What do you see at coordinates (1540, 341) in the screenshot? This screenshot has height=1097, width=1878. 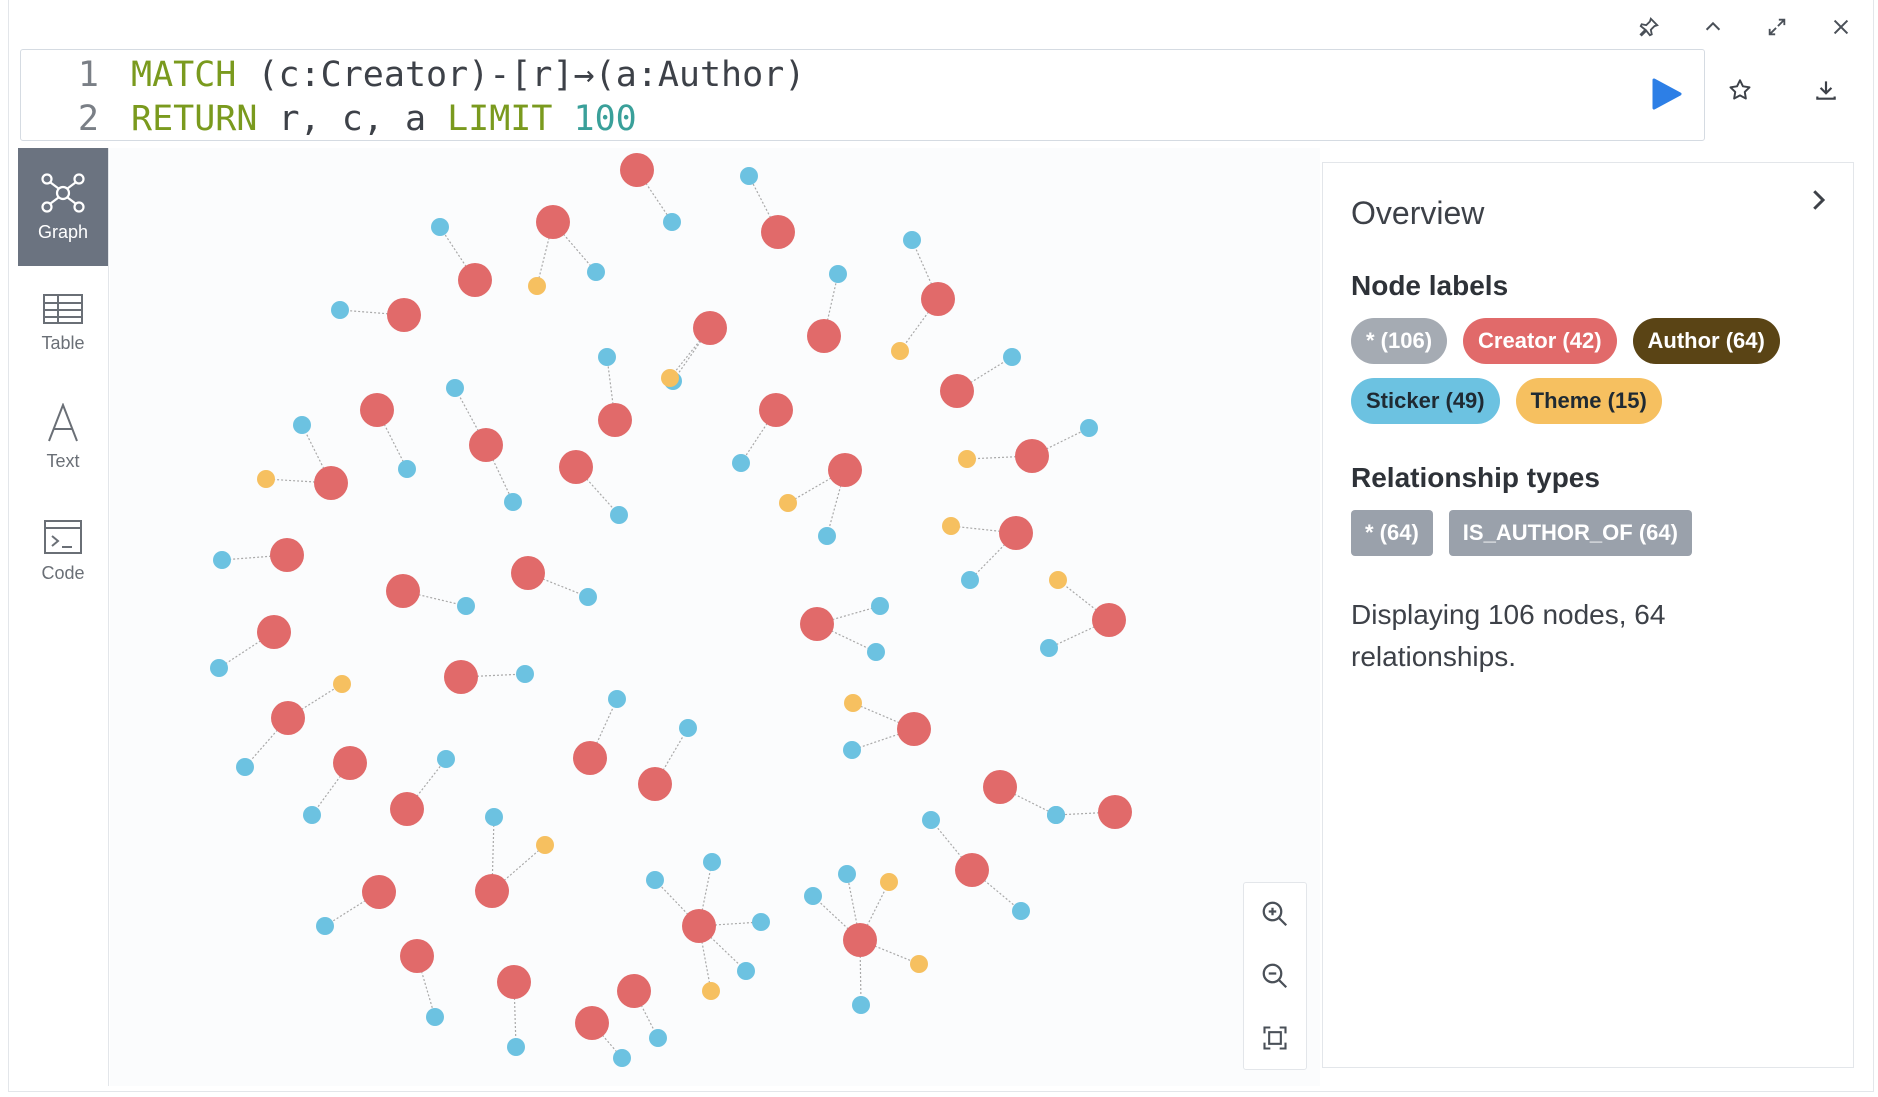 I see `node-label-chip-creator: Creator (42)` at bounding box center [1540, 341].